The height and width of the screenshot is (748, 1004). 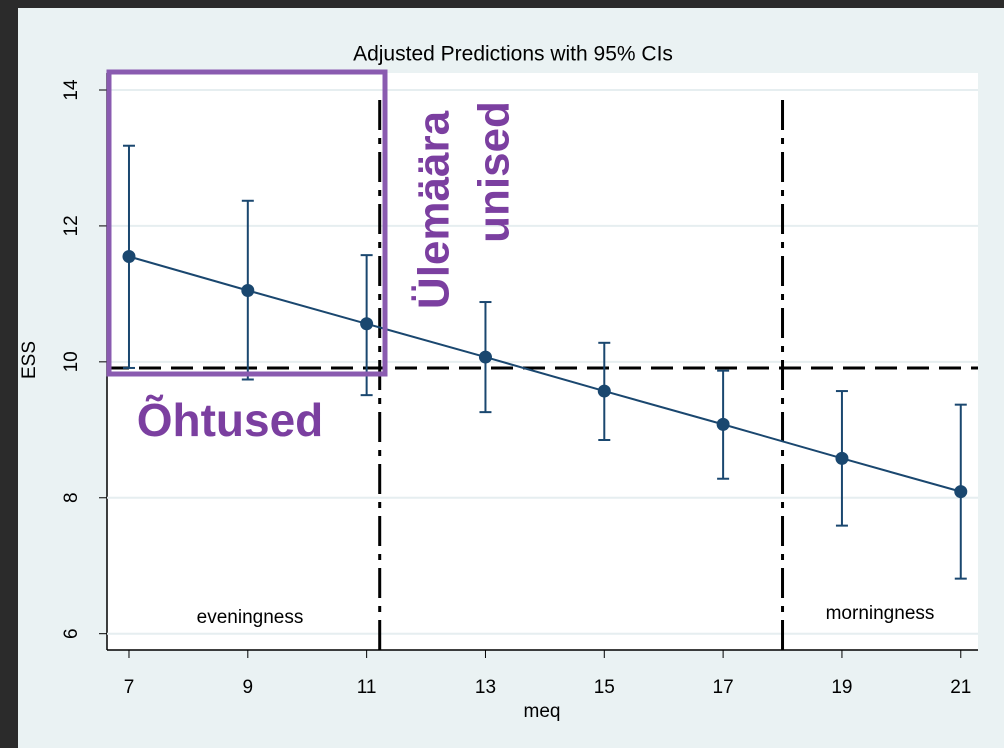 I want to click on y-axis-label: ESS, so click(x=29, y=360).